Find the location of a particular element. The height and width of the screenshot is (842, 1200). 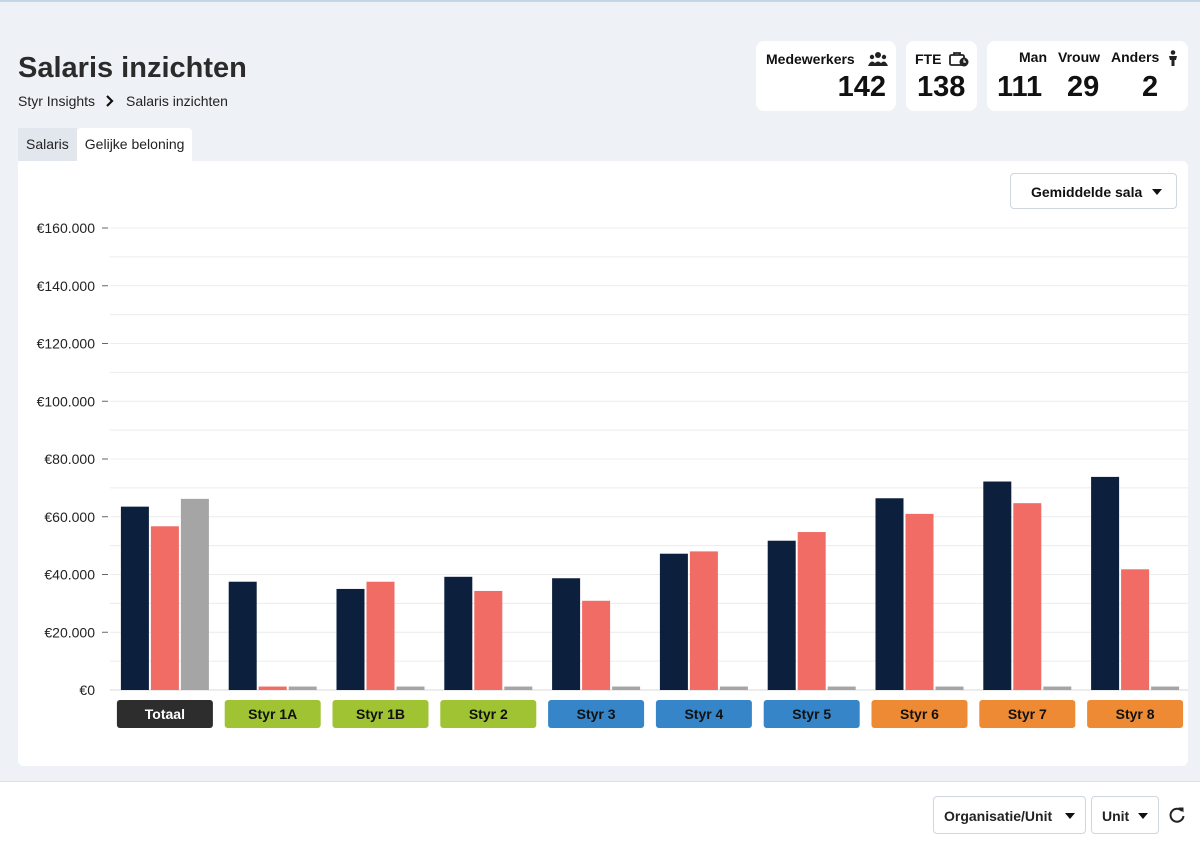

y-tick-label: €140.000 is located at coordinates (66, 286).